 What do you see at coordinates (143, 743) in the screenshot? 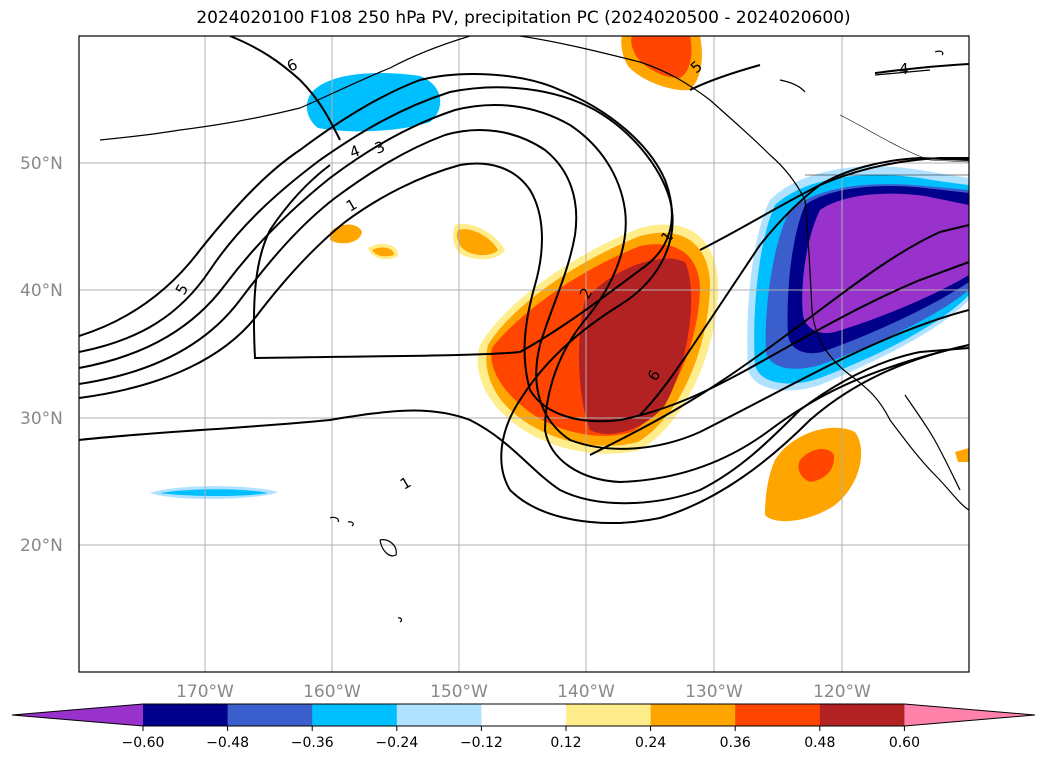
I see `colorbar-tick-label: −0.60` at bounding box center [143, 743].